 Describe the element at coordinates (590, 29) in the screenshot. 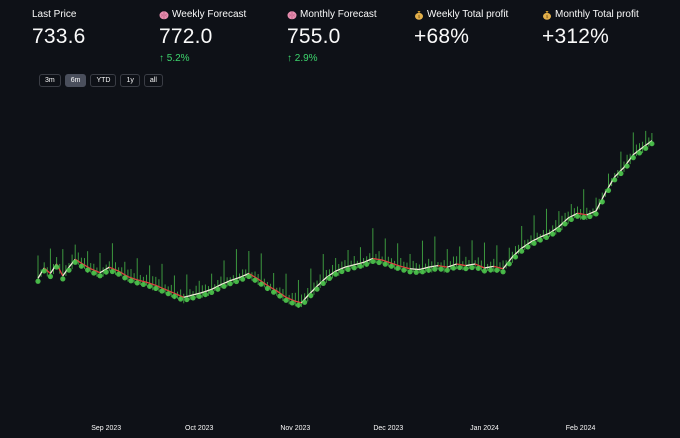

I see `metric-monthly-total-profit: $ Monthly Total profit +312%` at that location.